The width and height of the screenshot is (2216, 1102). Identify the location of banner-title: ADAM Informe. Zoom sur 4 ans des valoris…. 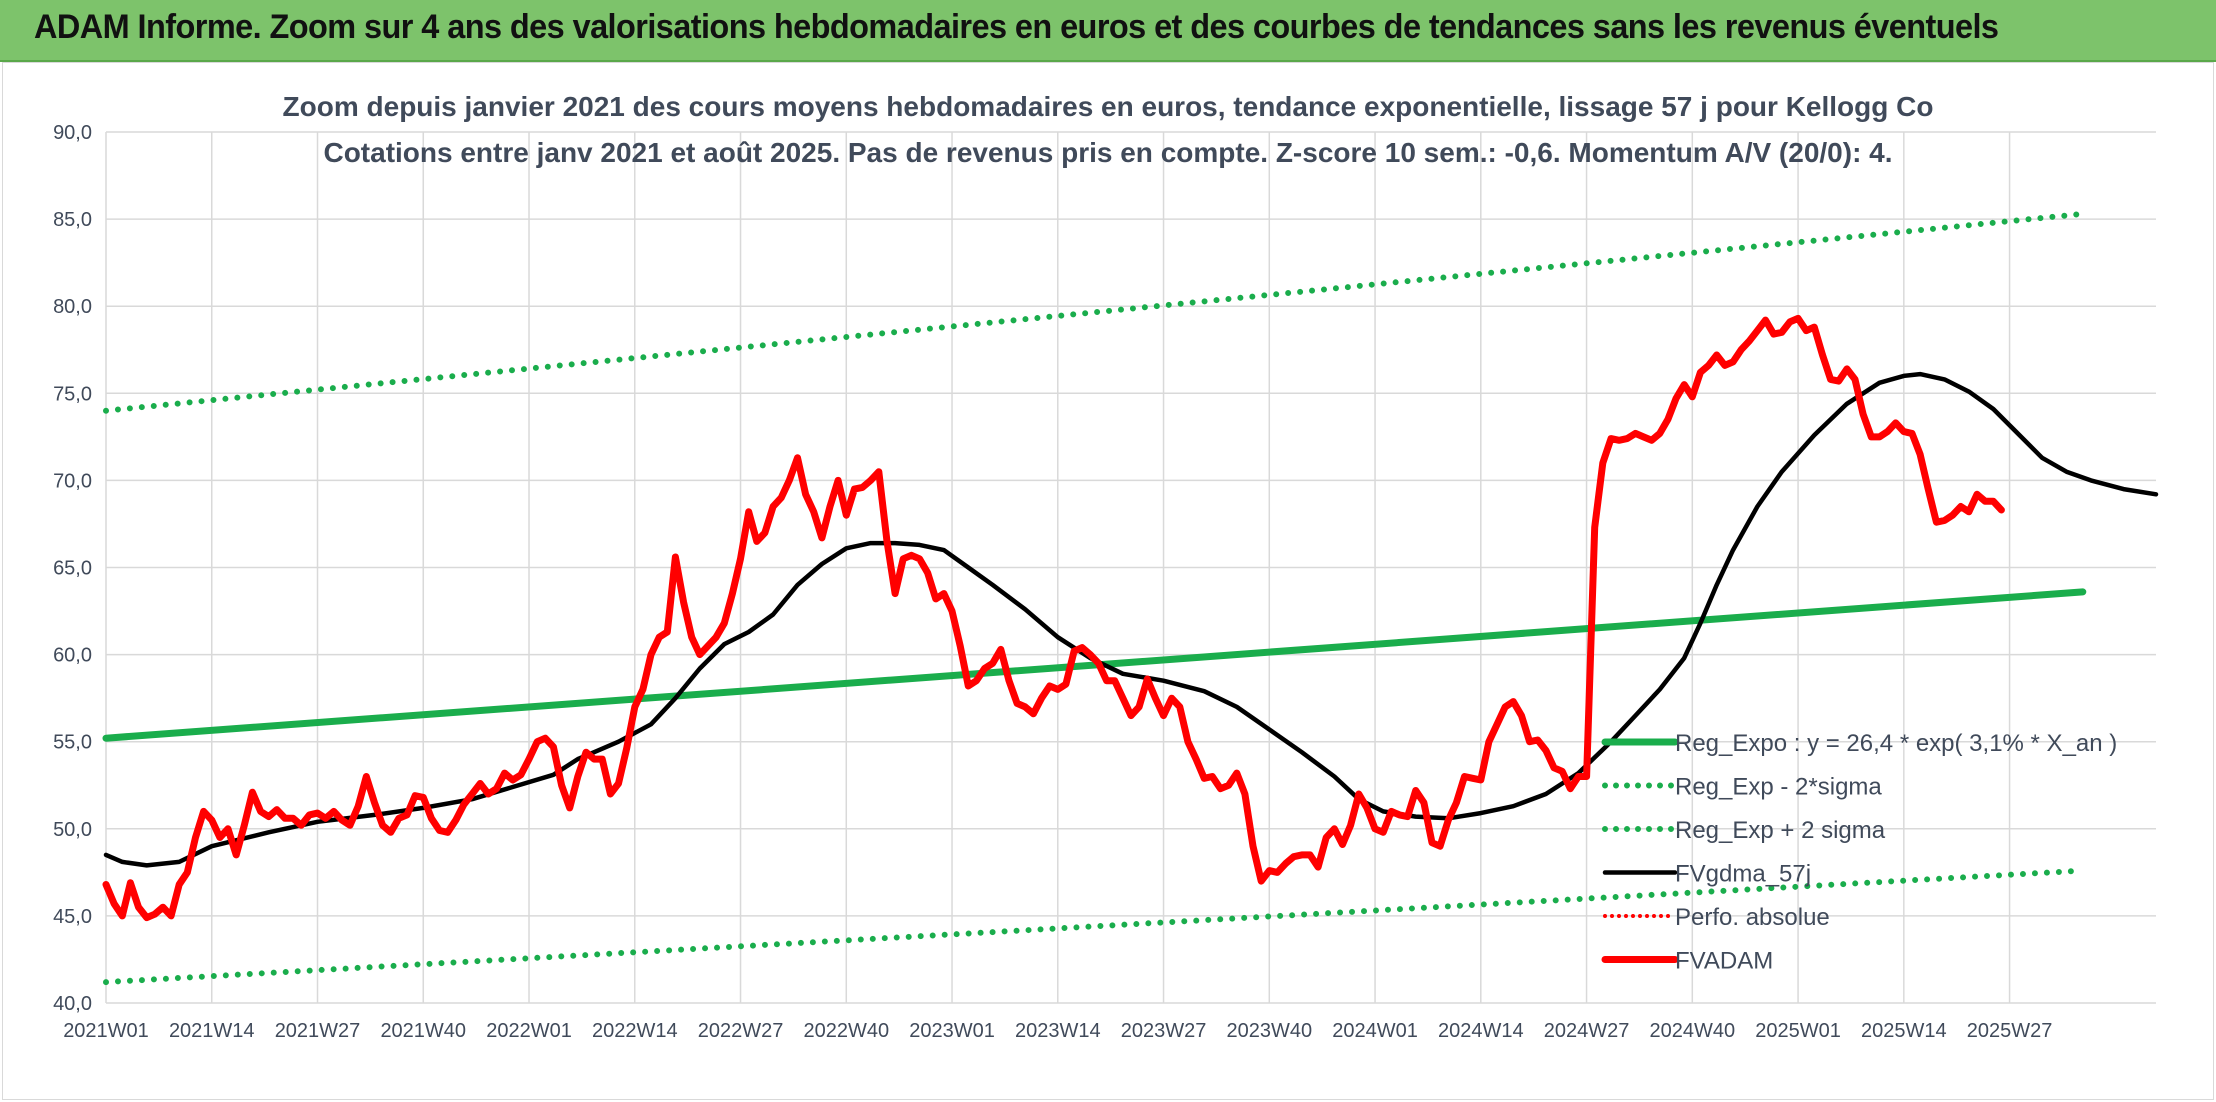
(1016, 27).